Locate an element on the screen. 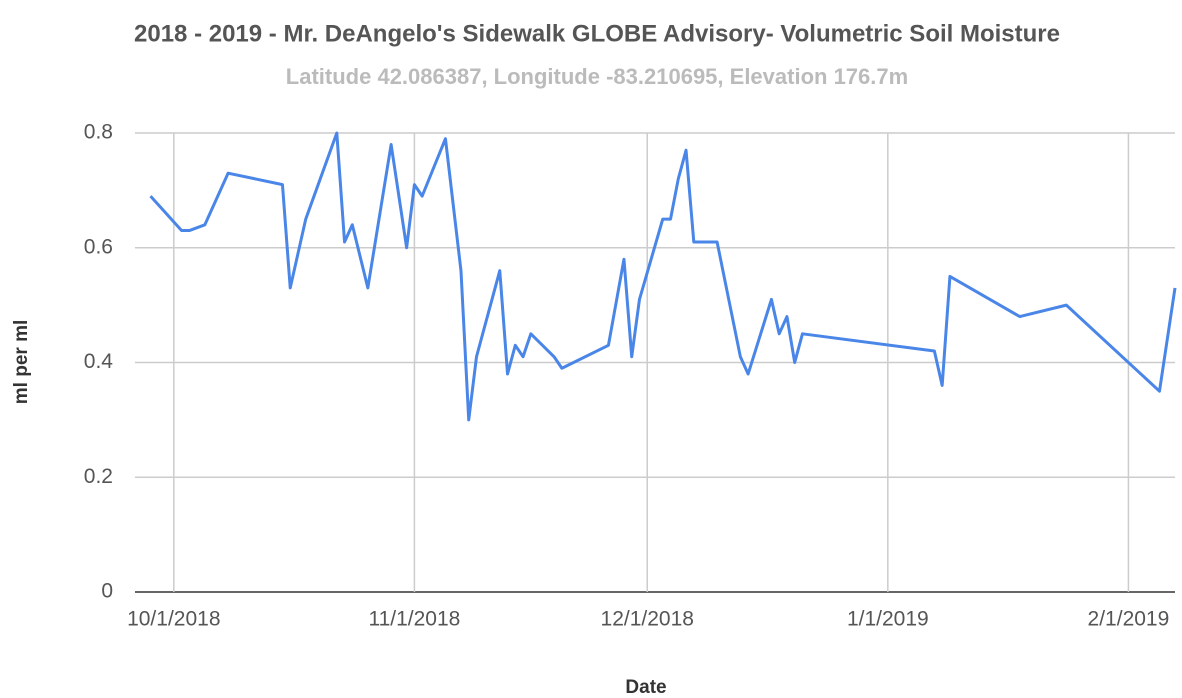  x-tick-label: 10/1/2018 is located at coordinates (173, 619).